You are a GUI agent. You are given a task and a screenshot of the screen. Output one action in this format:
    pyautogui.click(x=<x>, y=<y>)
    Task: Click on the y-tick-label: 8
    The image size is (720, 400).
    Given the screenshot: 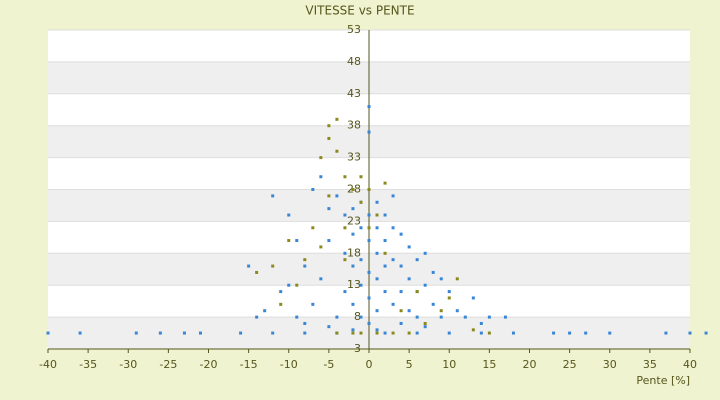 What is the action you would take?
    pyautogui.click(x=357, y=316)
    